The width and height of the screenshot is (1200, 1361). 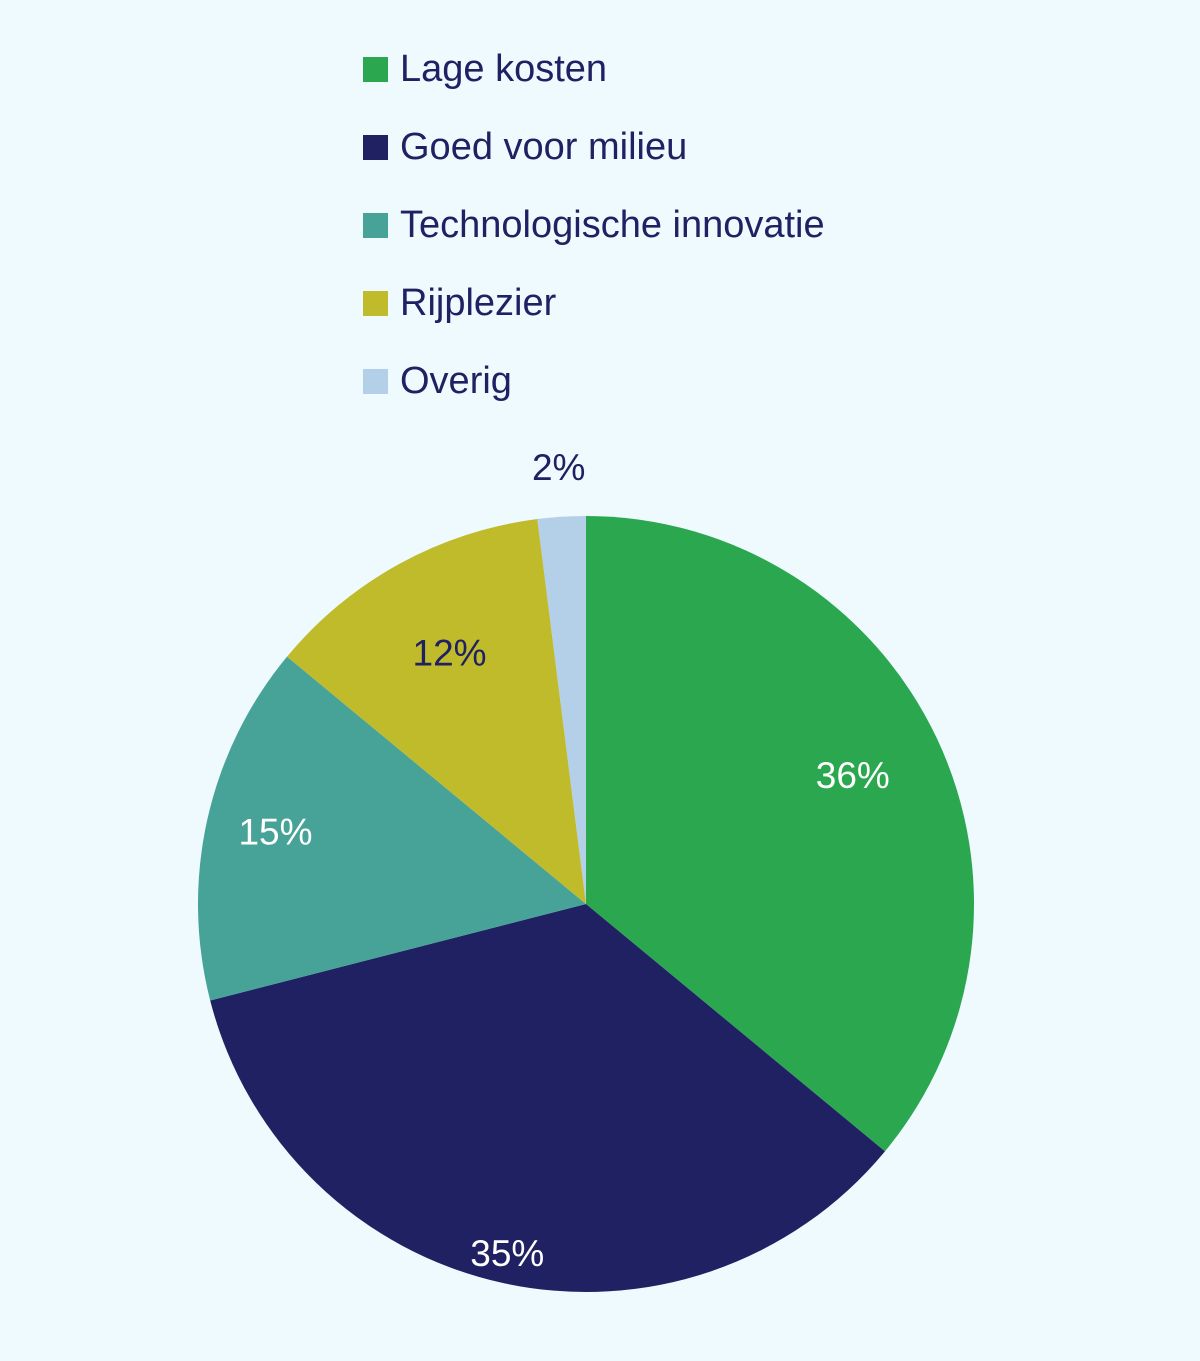 What do you see at coordinates (558, 467) in the screenshot?
I see `slice-value-label: 2%` at bounding box center [558, 467].